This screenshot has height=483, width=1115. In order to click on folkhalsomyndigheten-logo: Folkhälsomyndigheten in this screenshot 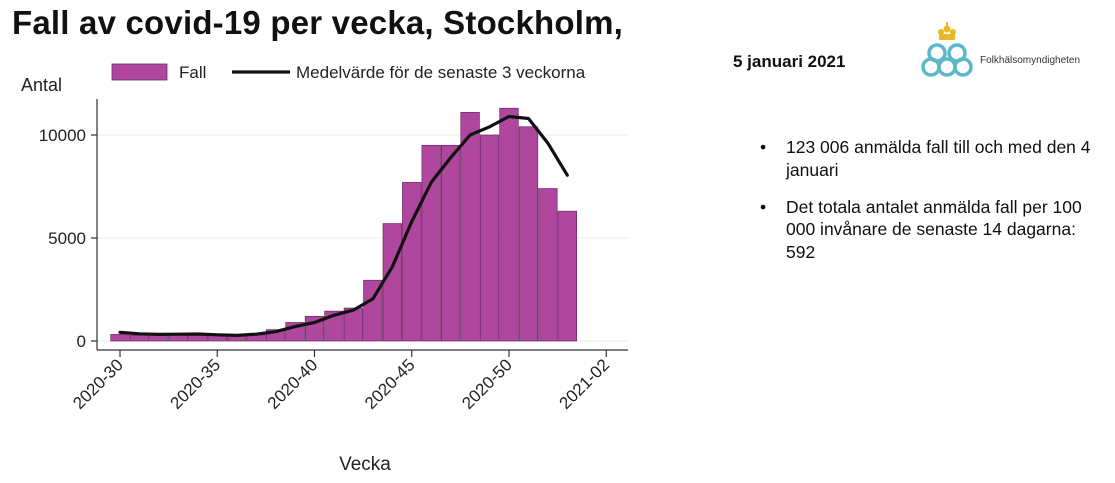, I will do `click(1011, 57)`.